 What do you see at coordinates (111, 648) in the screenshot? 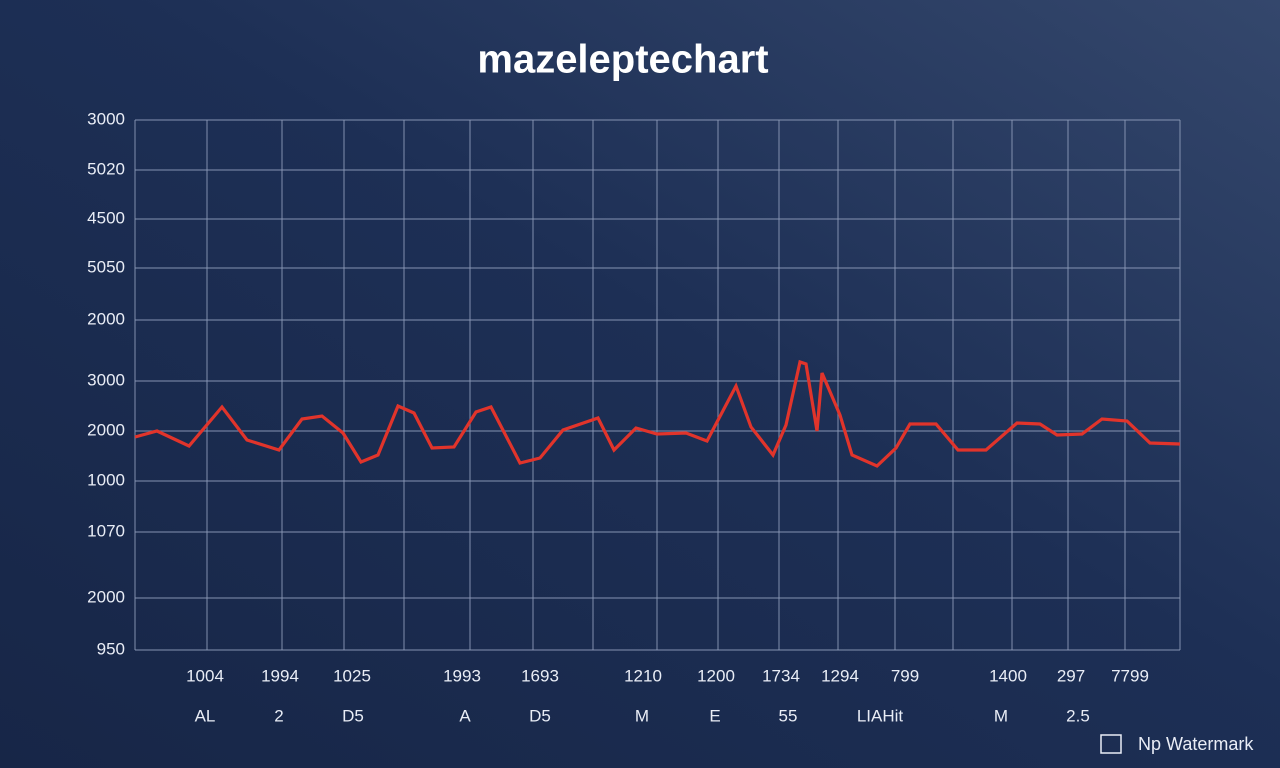
I see `y-tick-label: 950` at bounding box center [111, 648].